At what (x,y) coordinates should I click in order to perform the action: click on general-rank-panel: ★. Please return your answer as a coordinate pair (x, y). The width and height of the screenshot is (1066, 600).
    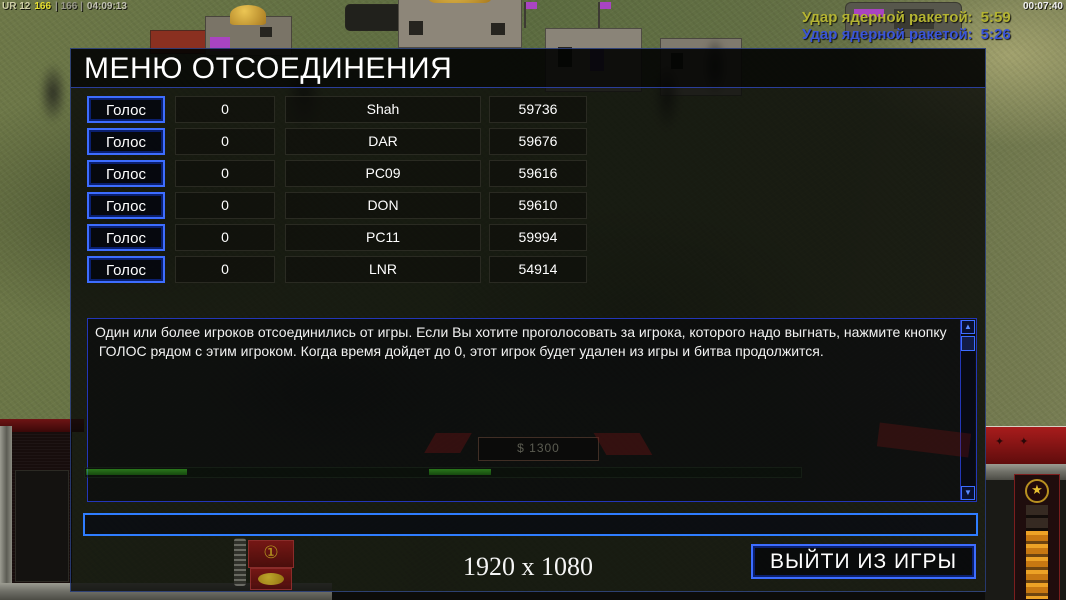
    Looking at the image, I should click on (1037, 537).